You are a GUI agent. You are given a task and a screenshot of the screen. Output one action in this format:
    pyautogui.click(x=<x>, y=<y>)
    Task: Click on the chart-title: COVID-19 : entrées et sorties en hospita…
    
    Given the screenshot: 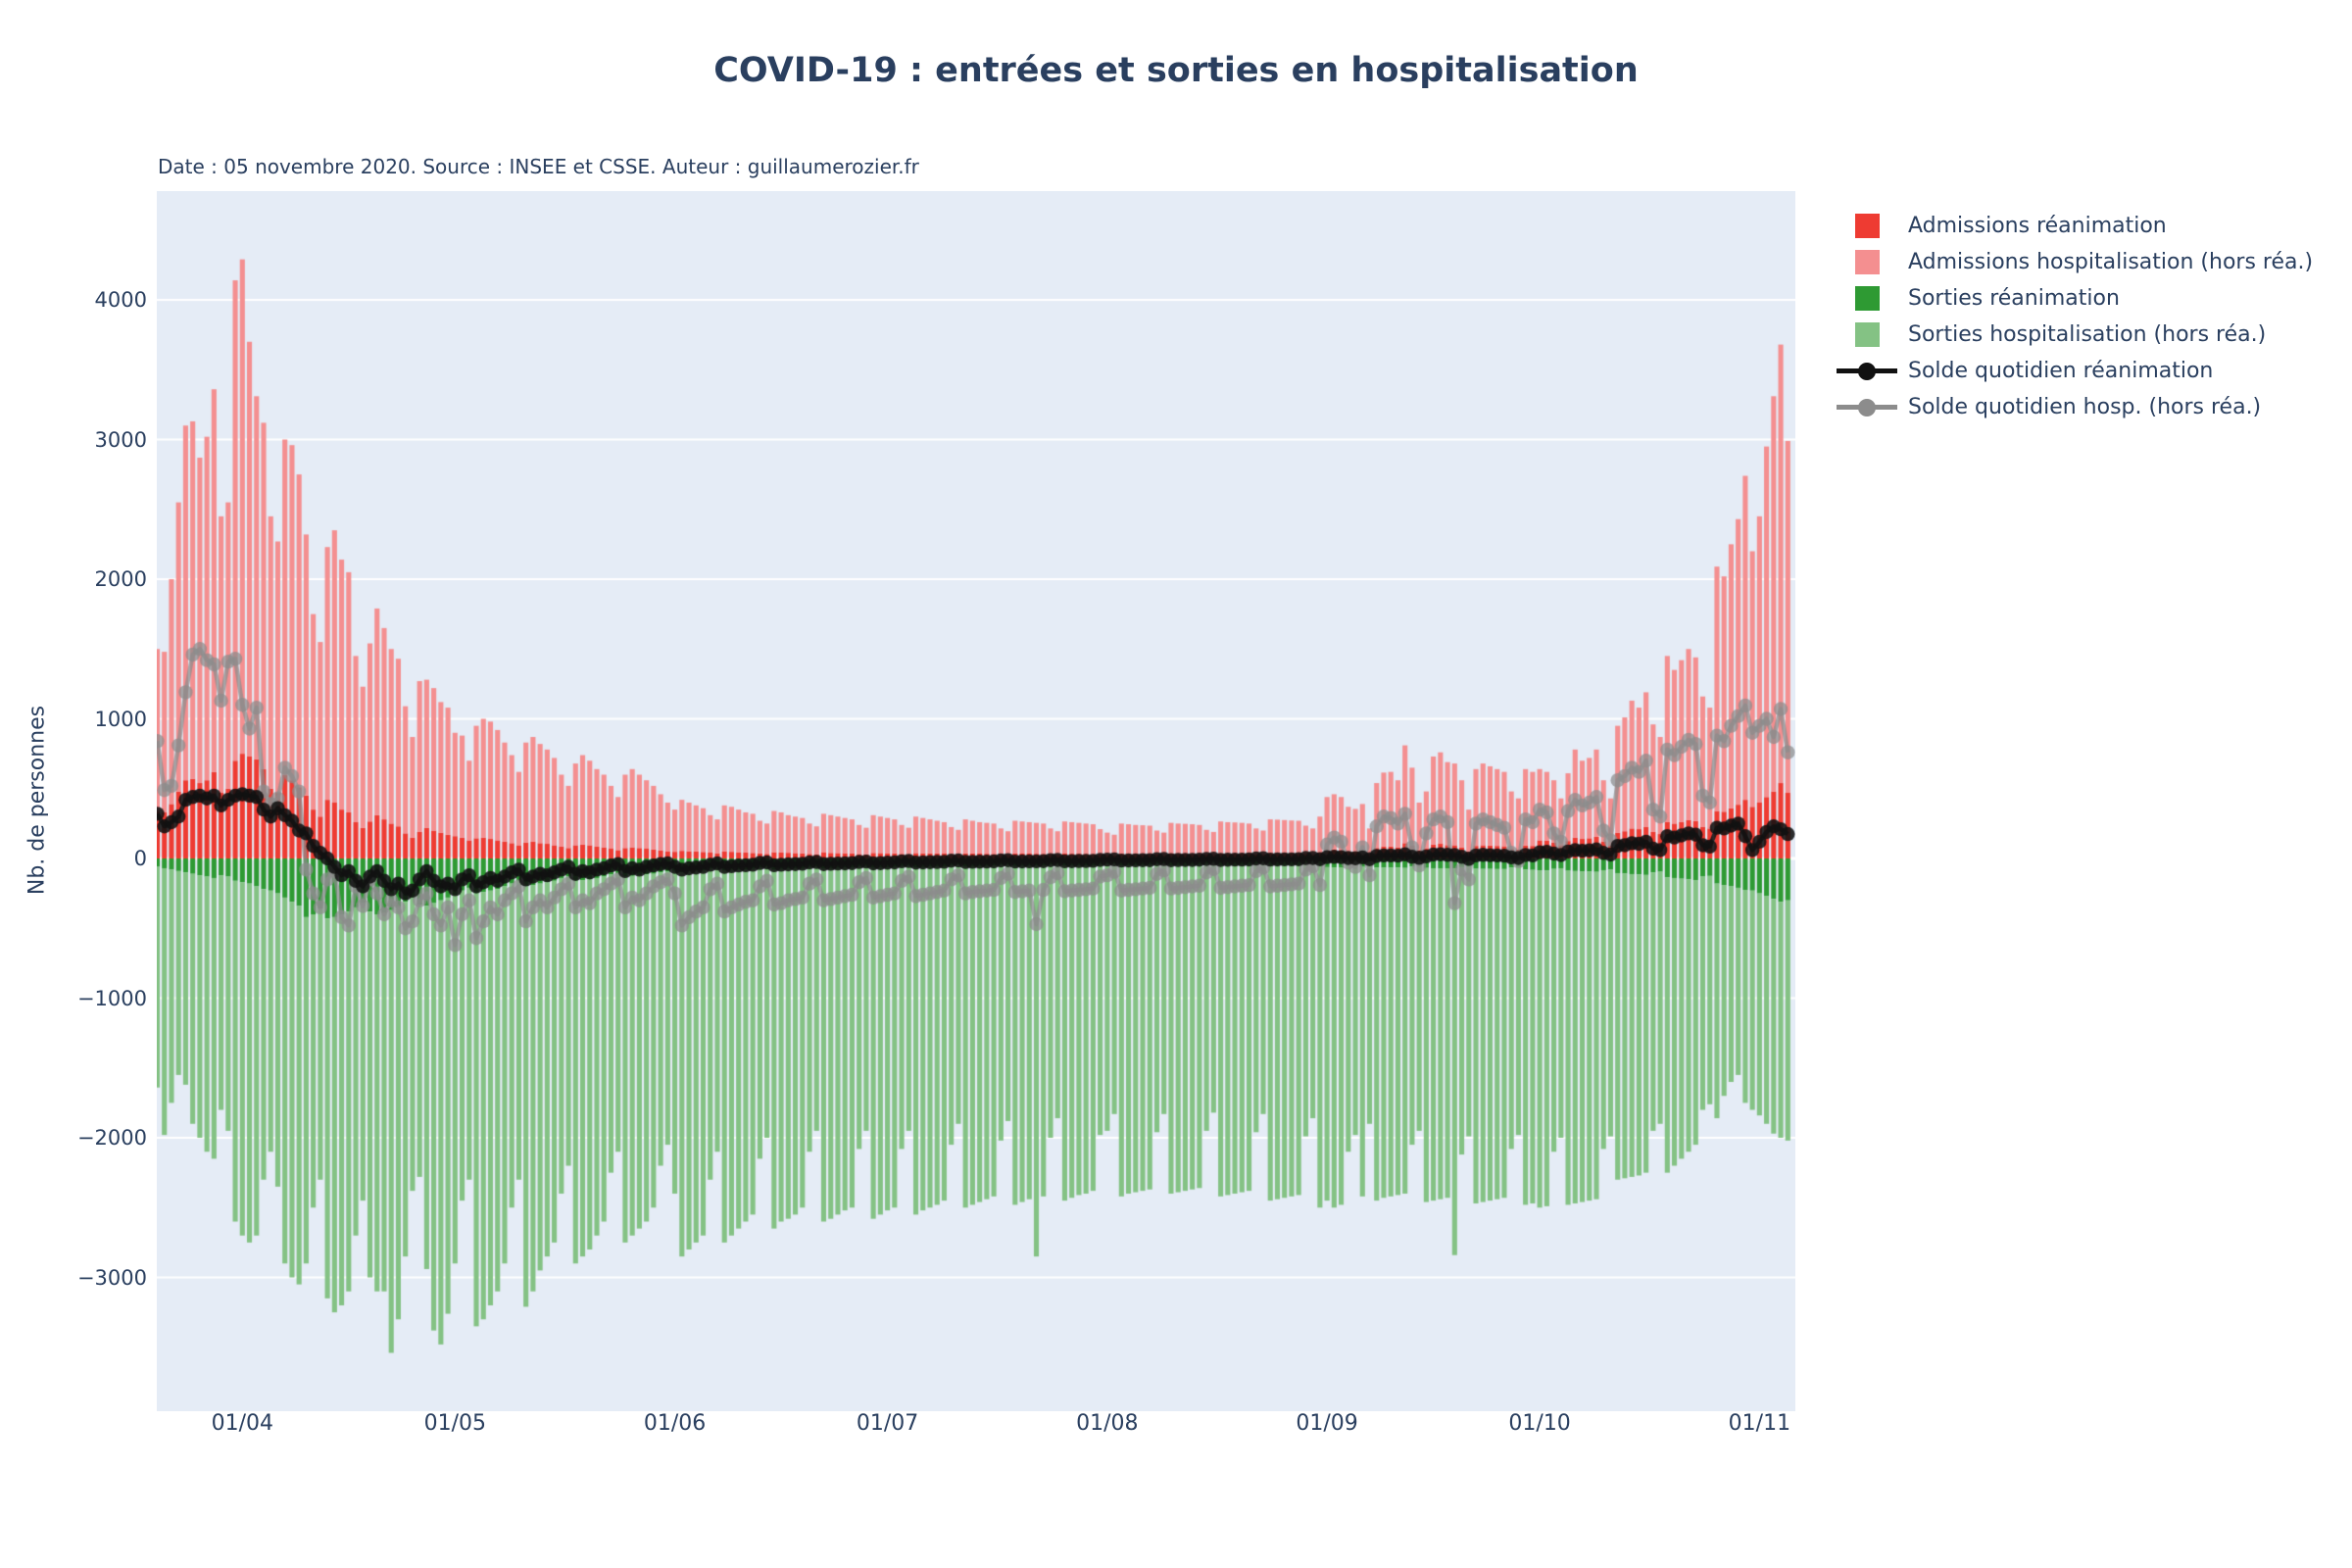 What is the action you would take?
    pyautogui.click(x=1176, y=70)
    